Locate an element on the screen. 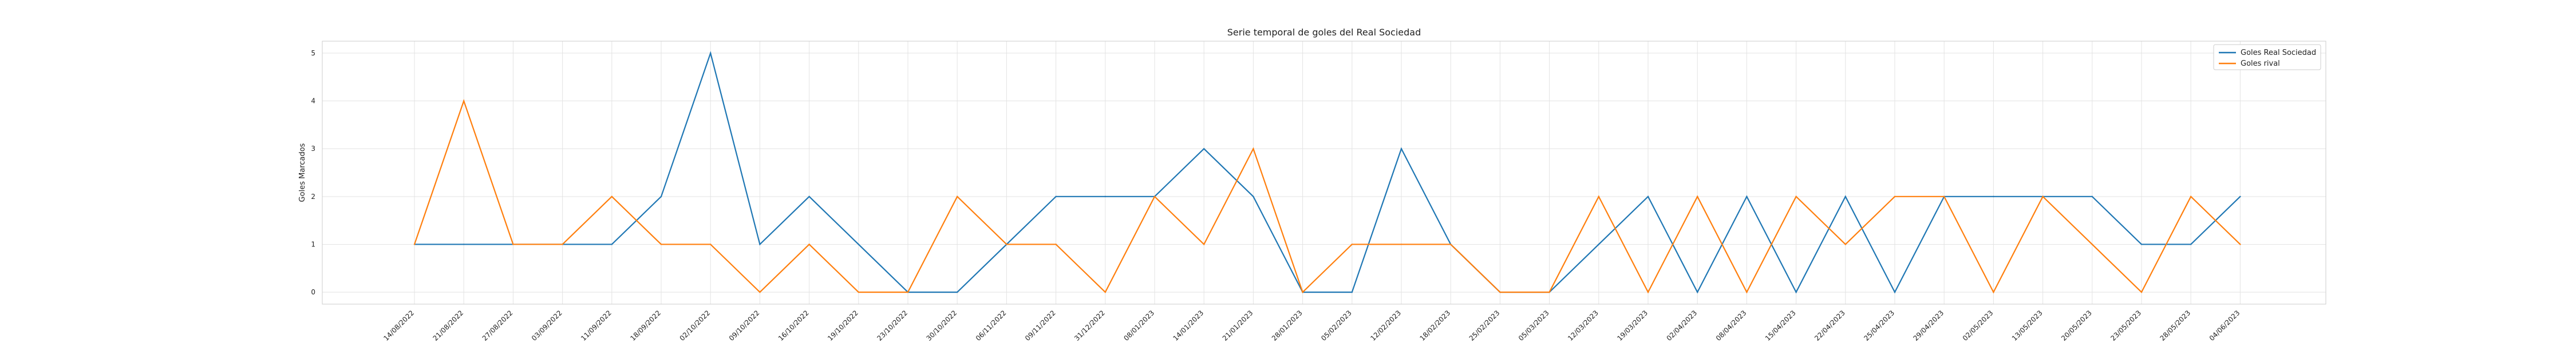 The image size is (2576, 343). x-tick-label: 20/05/2023 is located at coordinates (2076, 325).